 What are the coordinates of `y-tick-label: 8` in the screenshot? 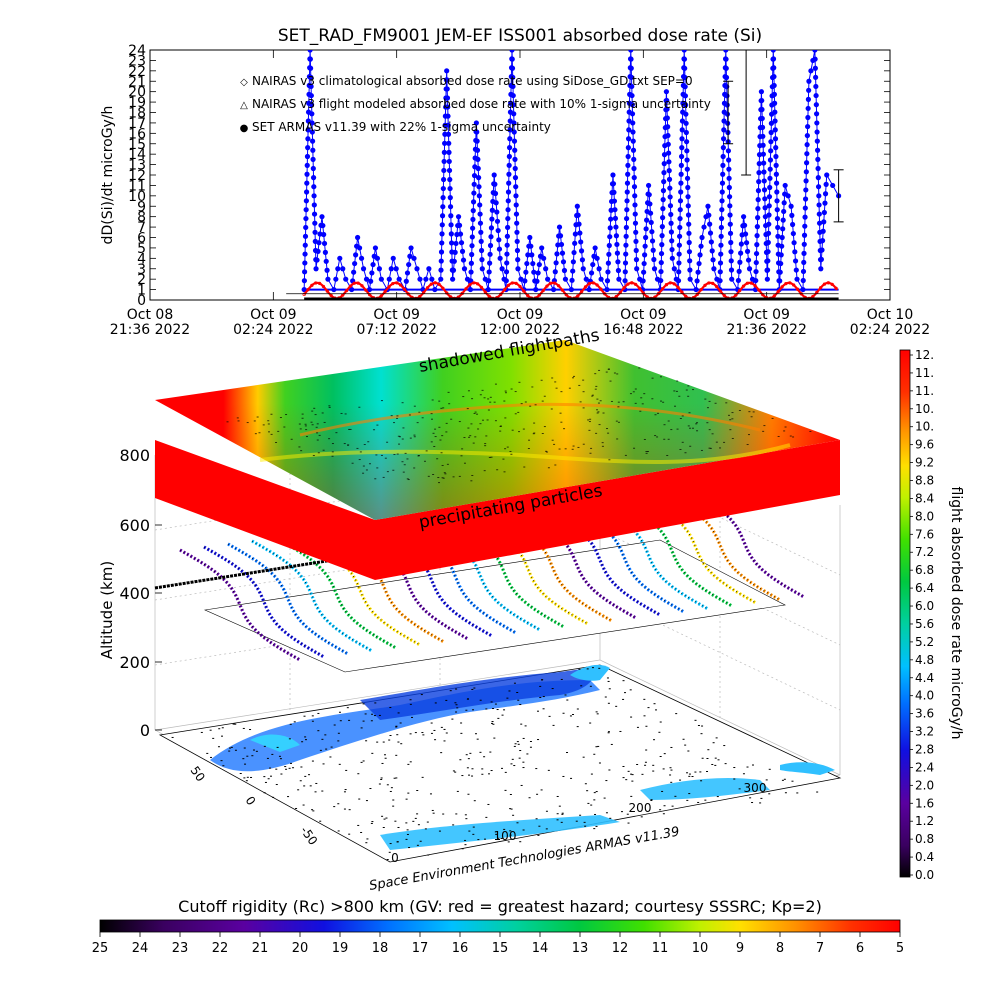 It's located at (141, 218).